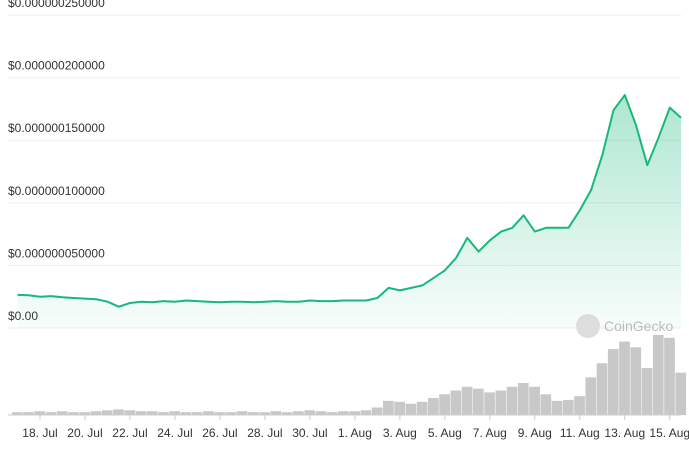  I want to click on x-tick-label: 18. Jul, so click(39, 433).